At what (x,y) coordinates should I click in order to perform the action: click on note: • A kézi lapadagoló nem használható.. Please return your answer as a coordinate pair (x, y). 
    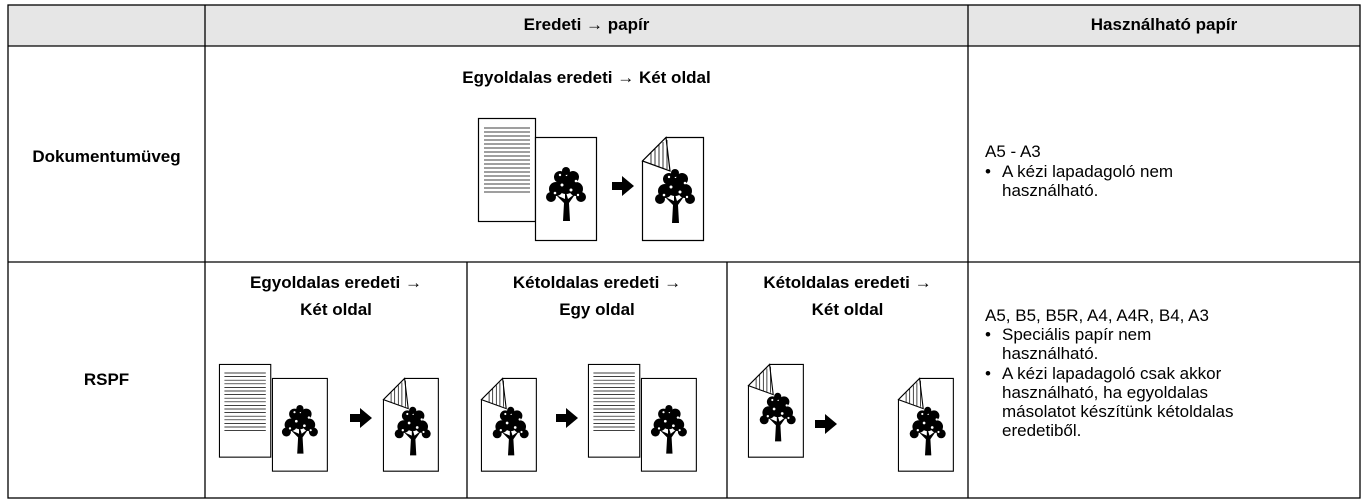
    Looking at the image, I should click on (1079, 181).